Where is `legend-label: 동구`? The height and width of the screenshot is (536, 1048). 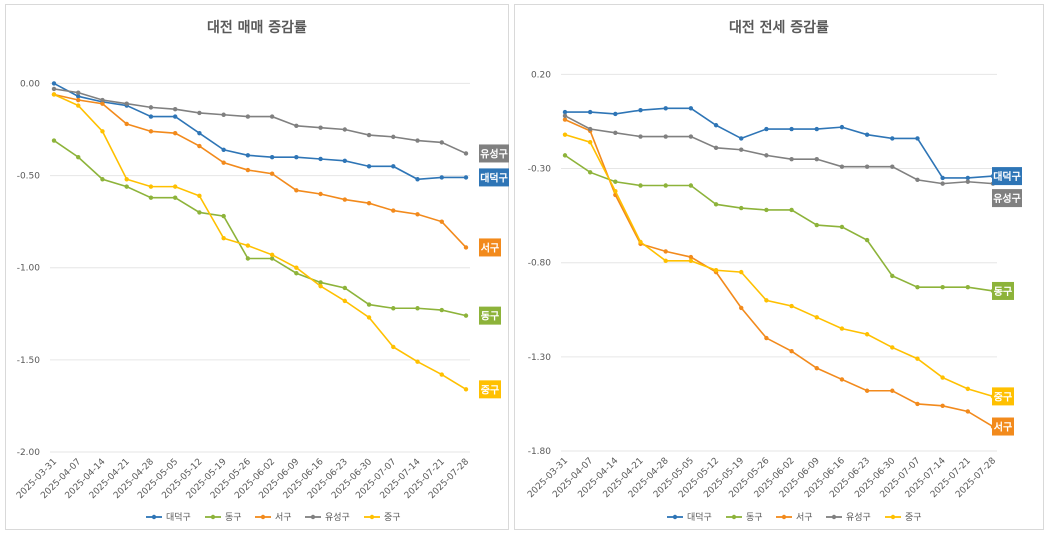
legend-label: 동구 is located at coordinates (754, 517).